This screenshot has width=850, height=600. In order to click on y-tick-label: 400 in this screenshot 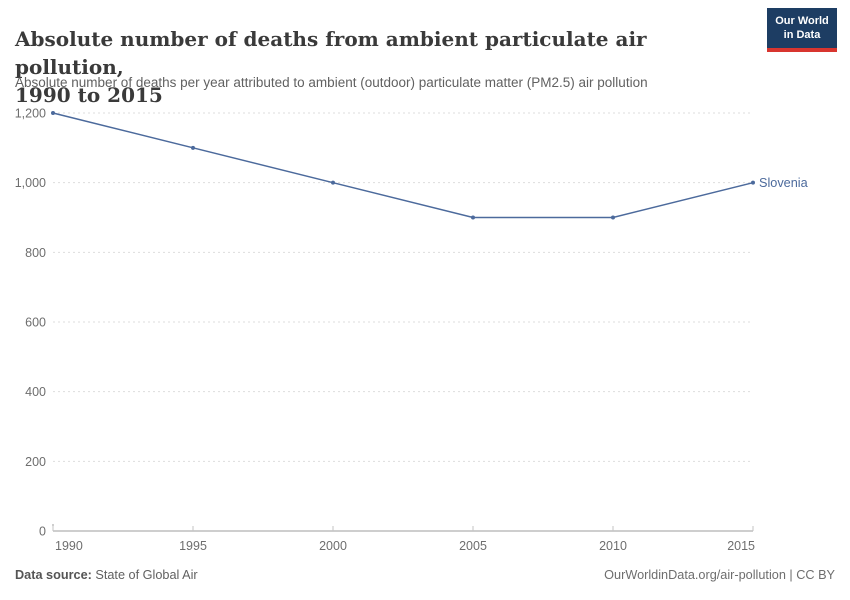, I will do `click(35, 392)`.